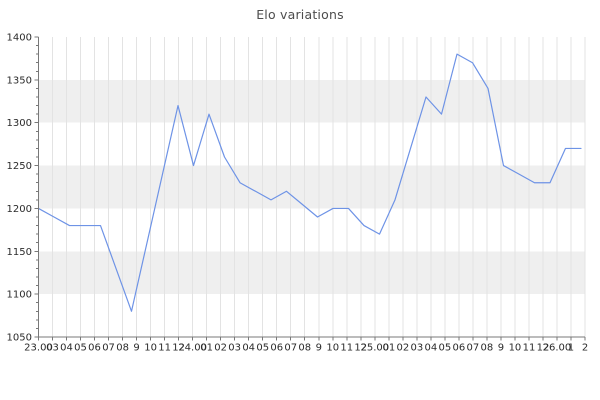 The height and width of the screenshot is (400, 600). What do you see at coordinates (19, 123) in the screenshot?
I see `y-tick-label: 1300` at bounding box center [19, 123].